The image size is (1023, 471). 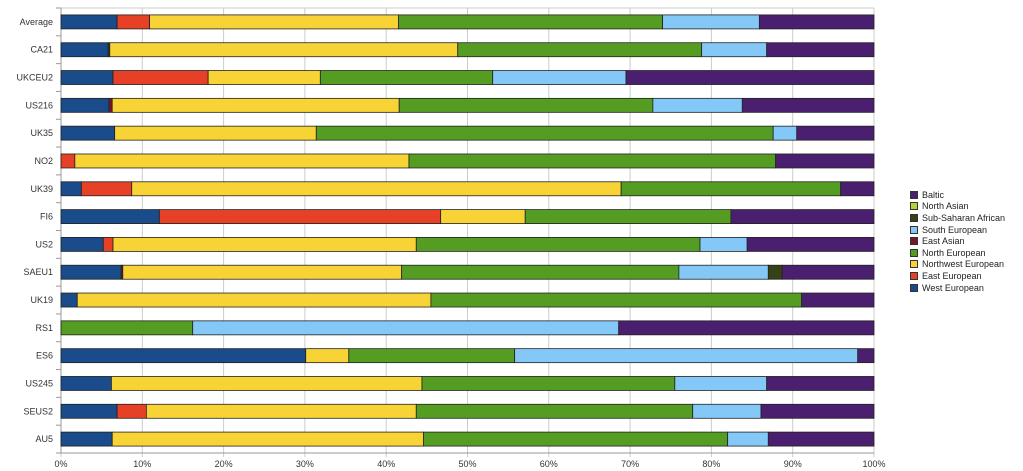 What do you see at coordinates (955, 229) in the screenshot?
I see `legend-label: South European` at bounding box center [955, 229].